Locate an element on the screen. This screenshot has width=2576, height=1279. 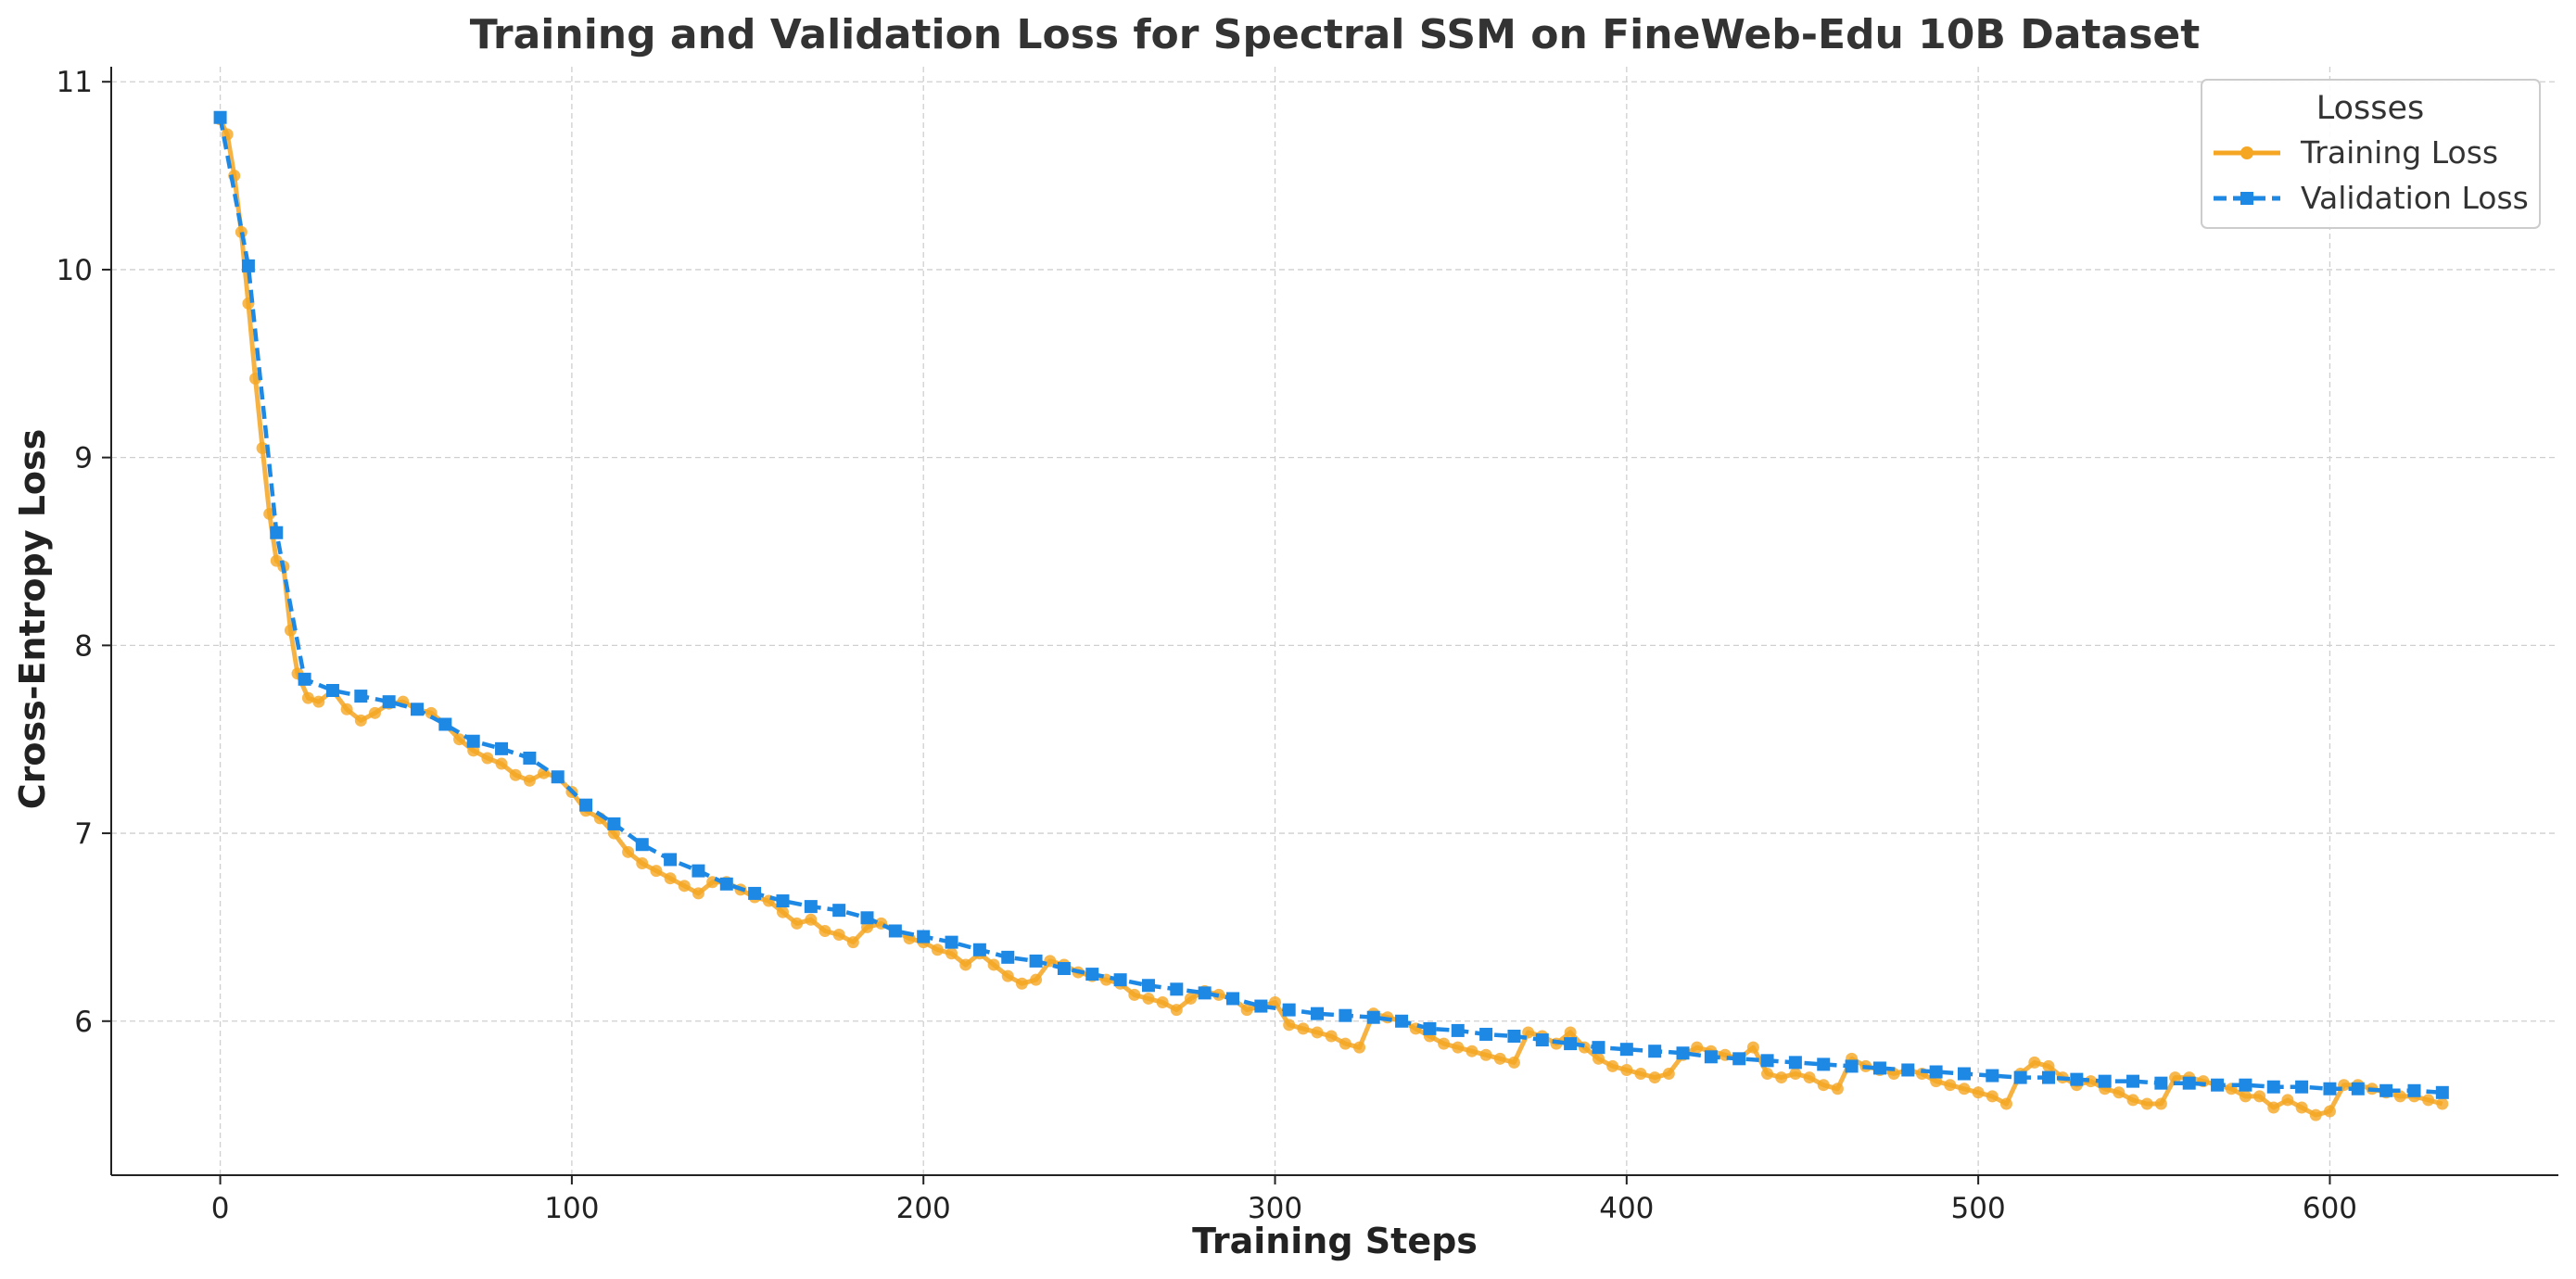
x-tick-label: 200 is located at coordinates (923, 1208).